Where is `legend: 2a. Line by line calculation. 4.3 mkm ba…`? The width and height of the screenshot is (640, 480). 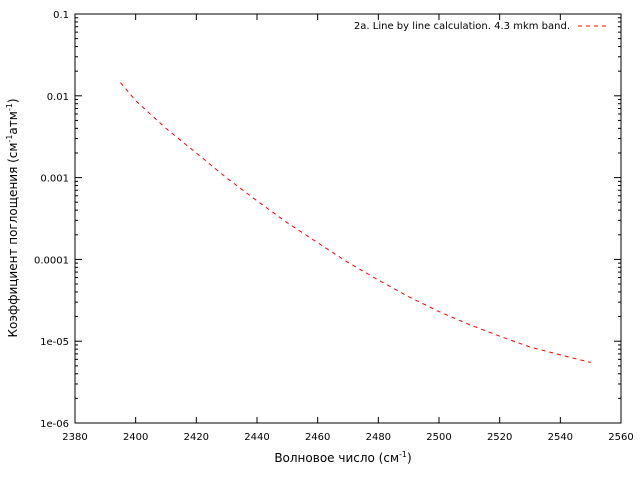
legend: 2a. Line by line calculation. 4.3 mkm ba… is located at coordinates (482, 26).